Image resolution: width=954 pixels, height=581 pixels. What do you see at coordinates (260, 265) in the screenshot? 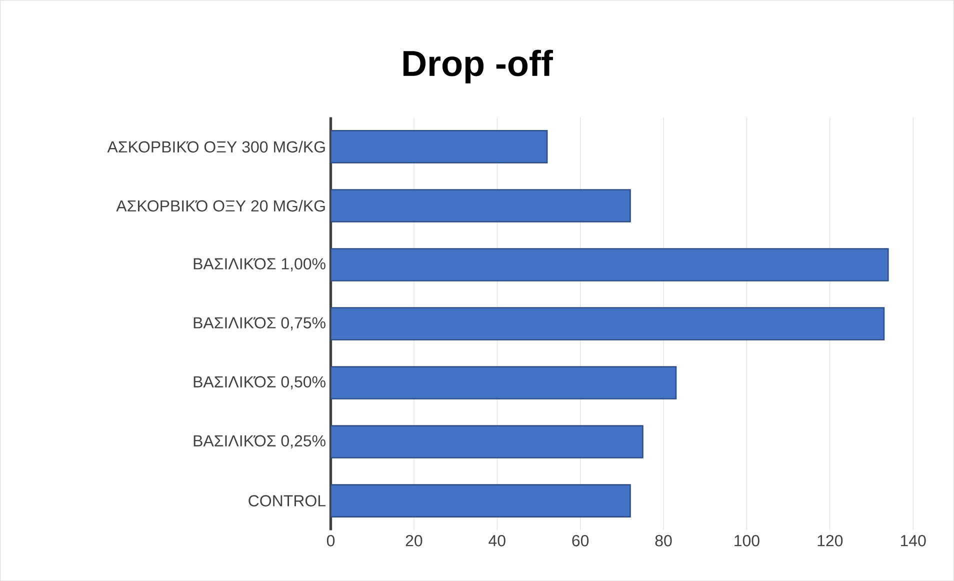
I see `y-tick-label: ΒΑΣΙΛΙΚΌΣ 1,00%` at bounding box center [260, 265].